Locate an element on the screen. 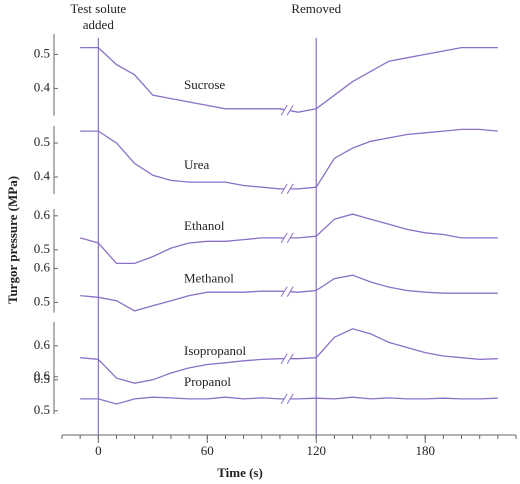 The image size is (520, 484). annotation-text: Test solute is located at coordinates (98, 8).